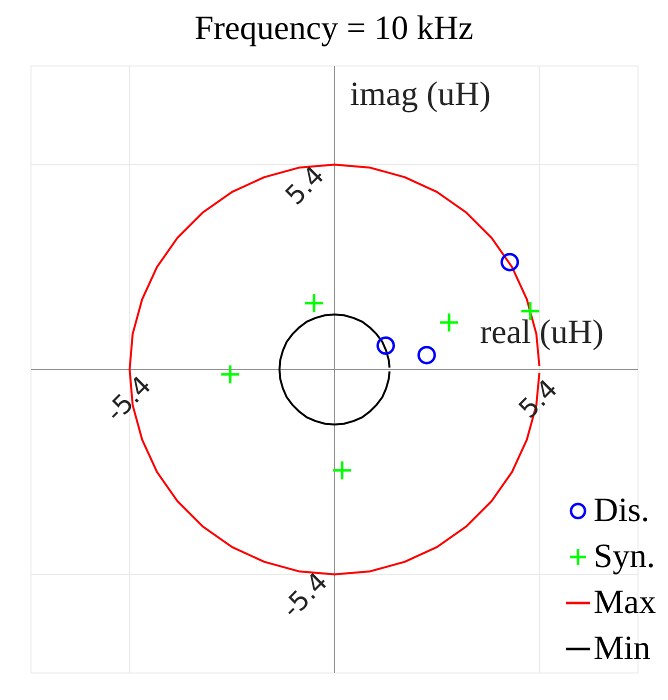 The height and width of the screenshot is (700, 668). What do you see at coordinates (622, 511) in the screenshot?
I see `legend-label: Dis.` at bounding box center [622, 511].